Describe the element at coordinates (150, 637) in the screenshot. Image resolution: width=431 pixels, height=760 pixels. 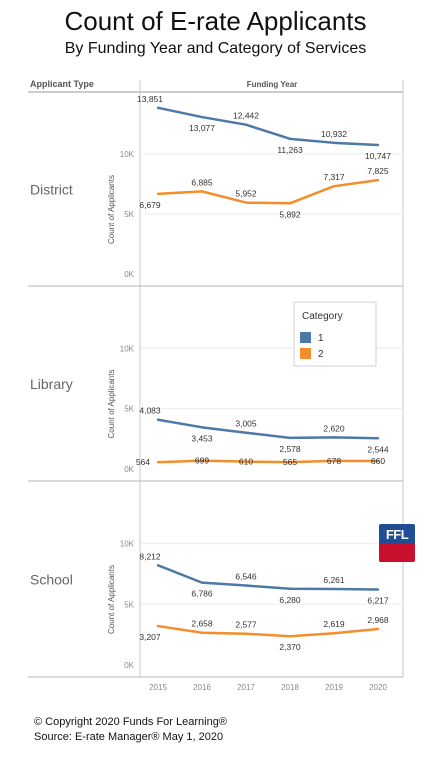
I see `data-label: 3,207` at that location.